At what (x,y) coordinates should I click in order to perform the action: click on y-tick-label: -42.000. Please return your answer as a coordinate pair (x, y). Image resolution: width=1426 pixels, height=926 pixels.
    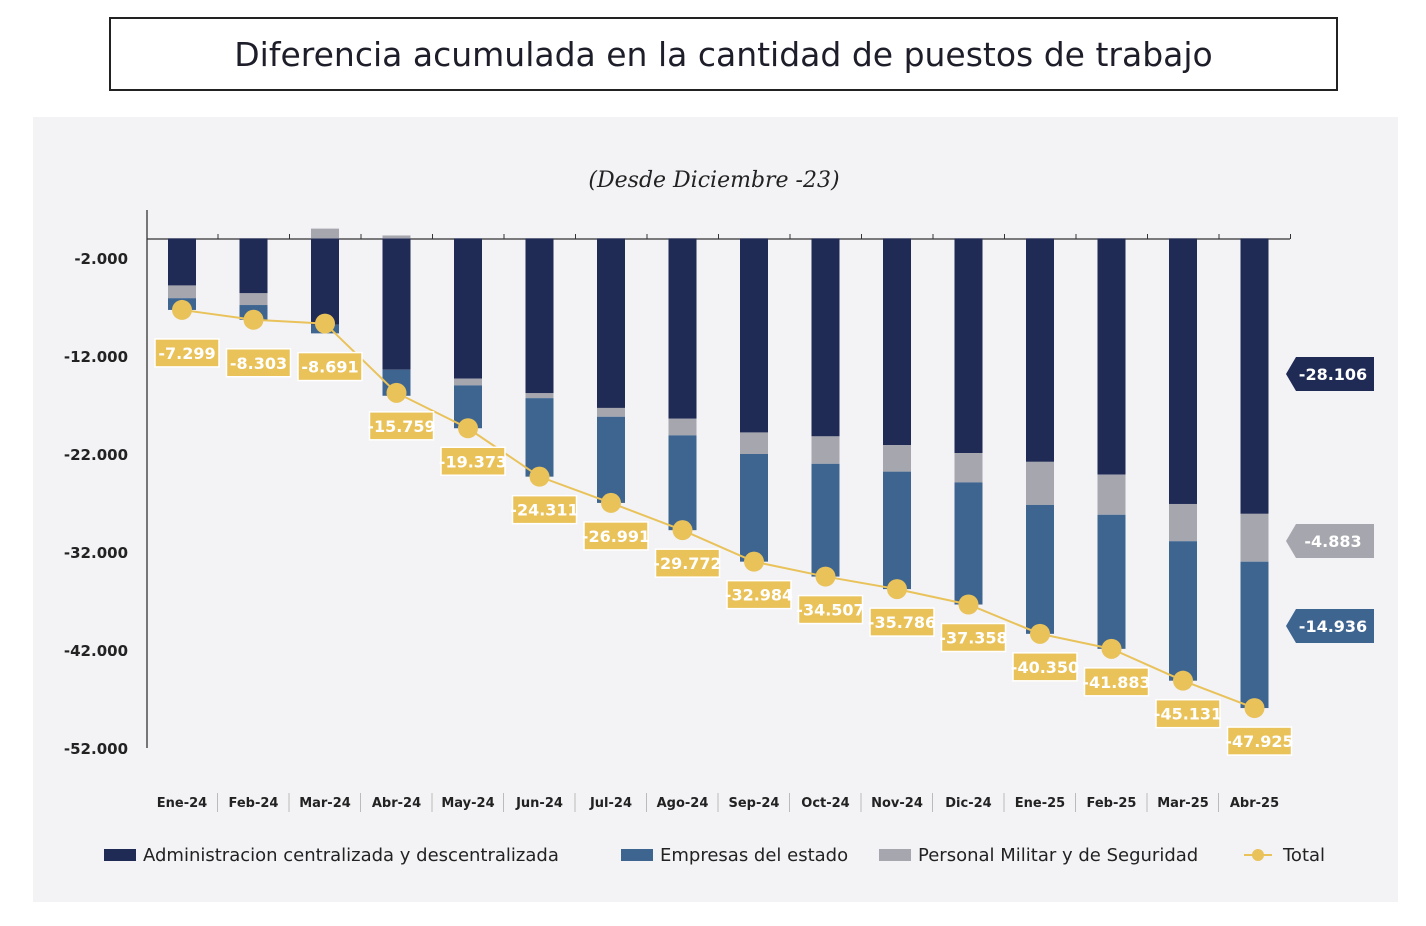
    Looking at the image, I should click on (96, 651).